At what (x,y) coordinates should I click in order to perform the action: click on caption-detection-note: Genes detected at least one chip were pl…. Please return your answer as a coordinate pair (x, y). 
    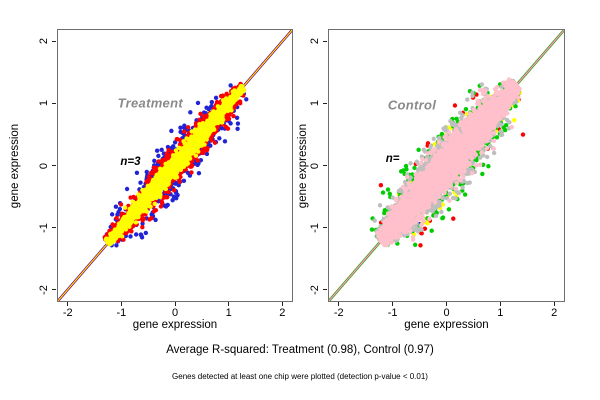
    Looking at the image, I should click on (300, 376).